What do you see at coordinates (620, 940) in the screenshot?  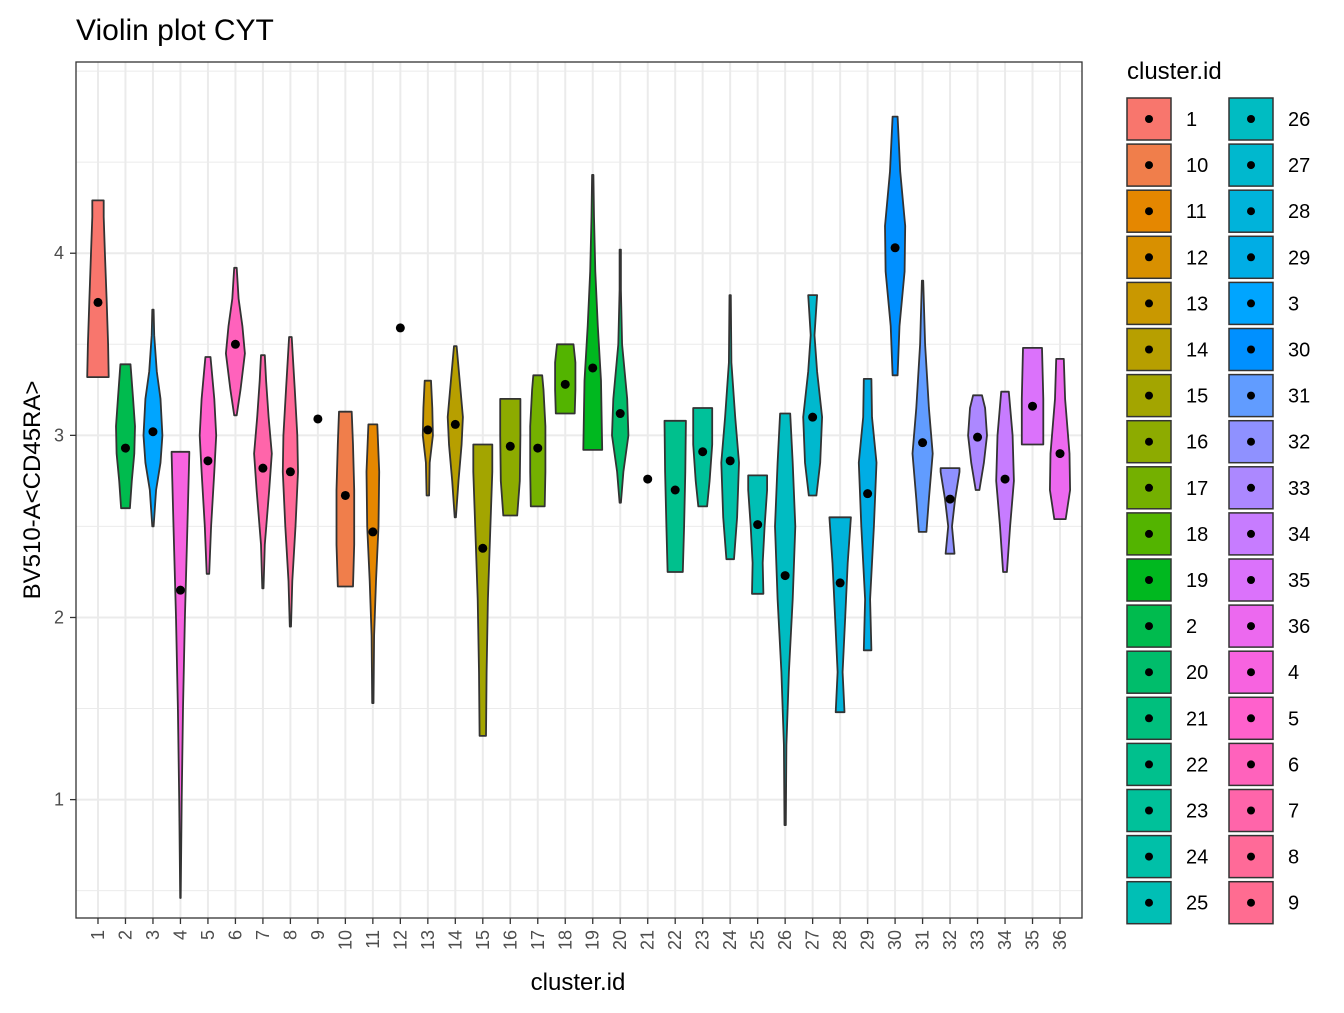 I see `x-tick-label: 20` at bounding box center [620, 940].